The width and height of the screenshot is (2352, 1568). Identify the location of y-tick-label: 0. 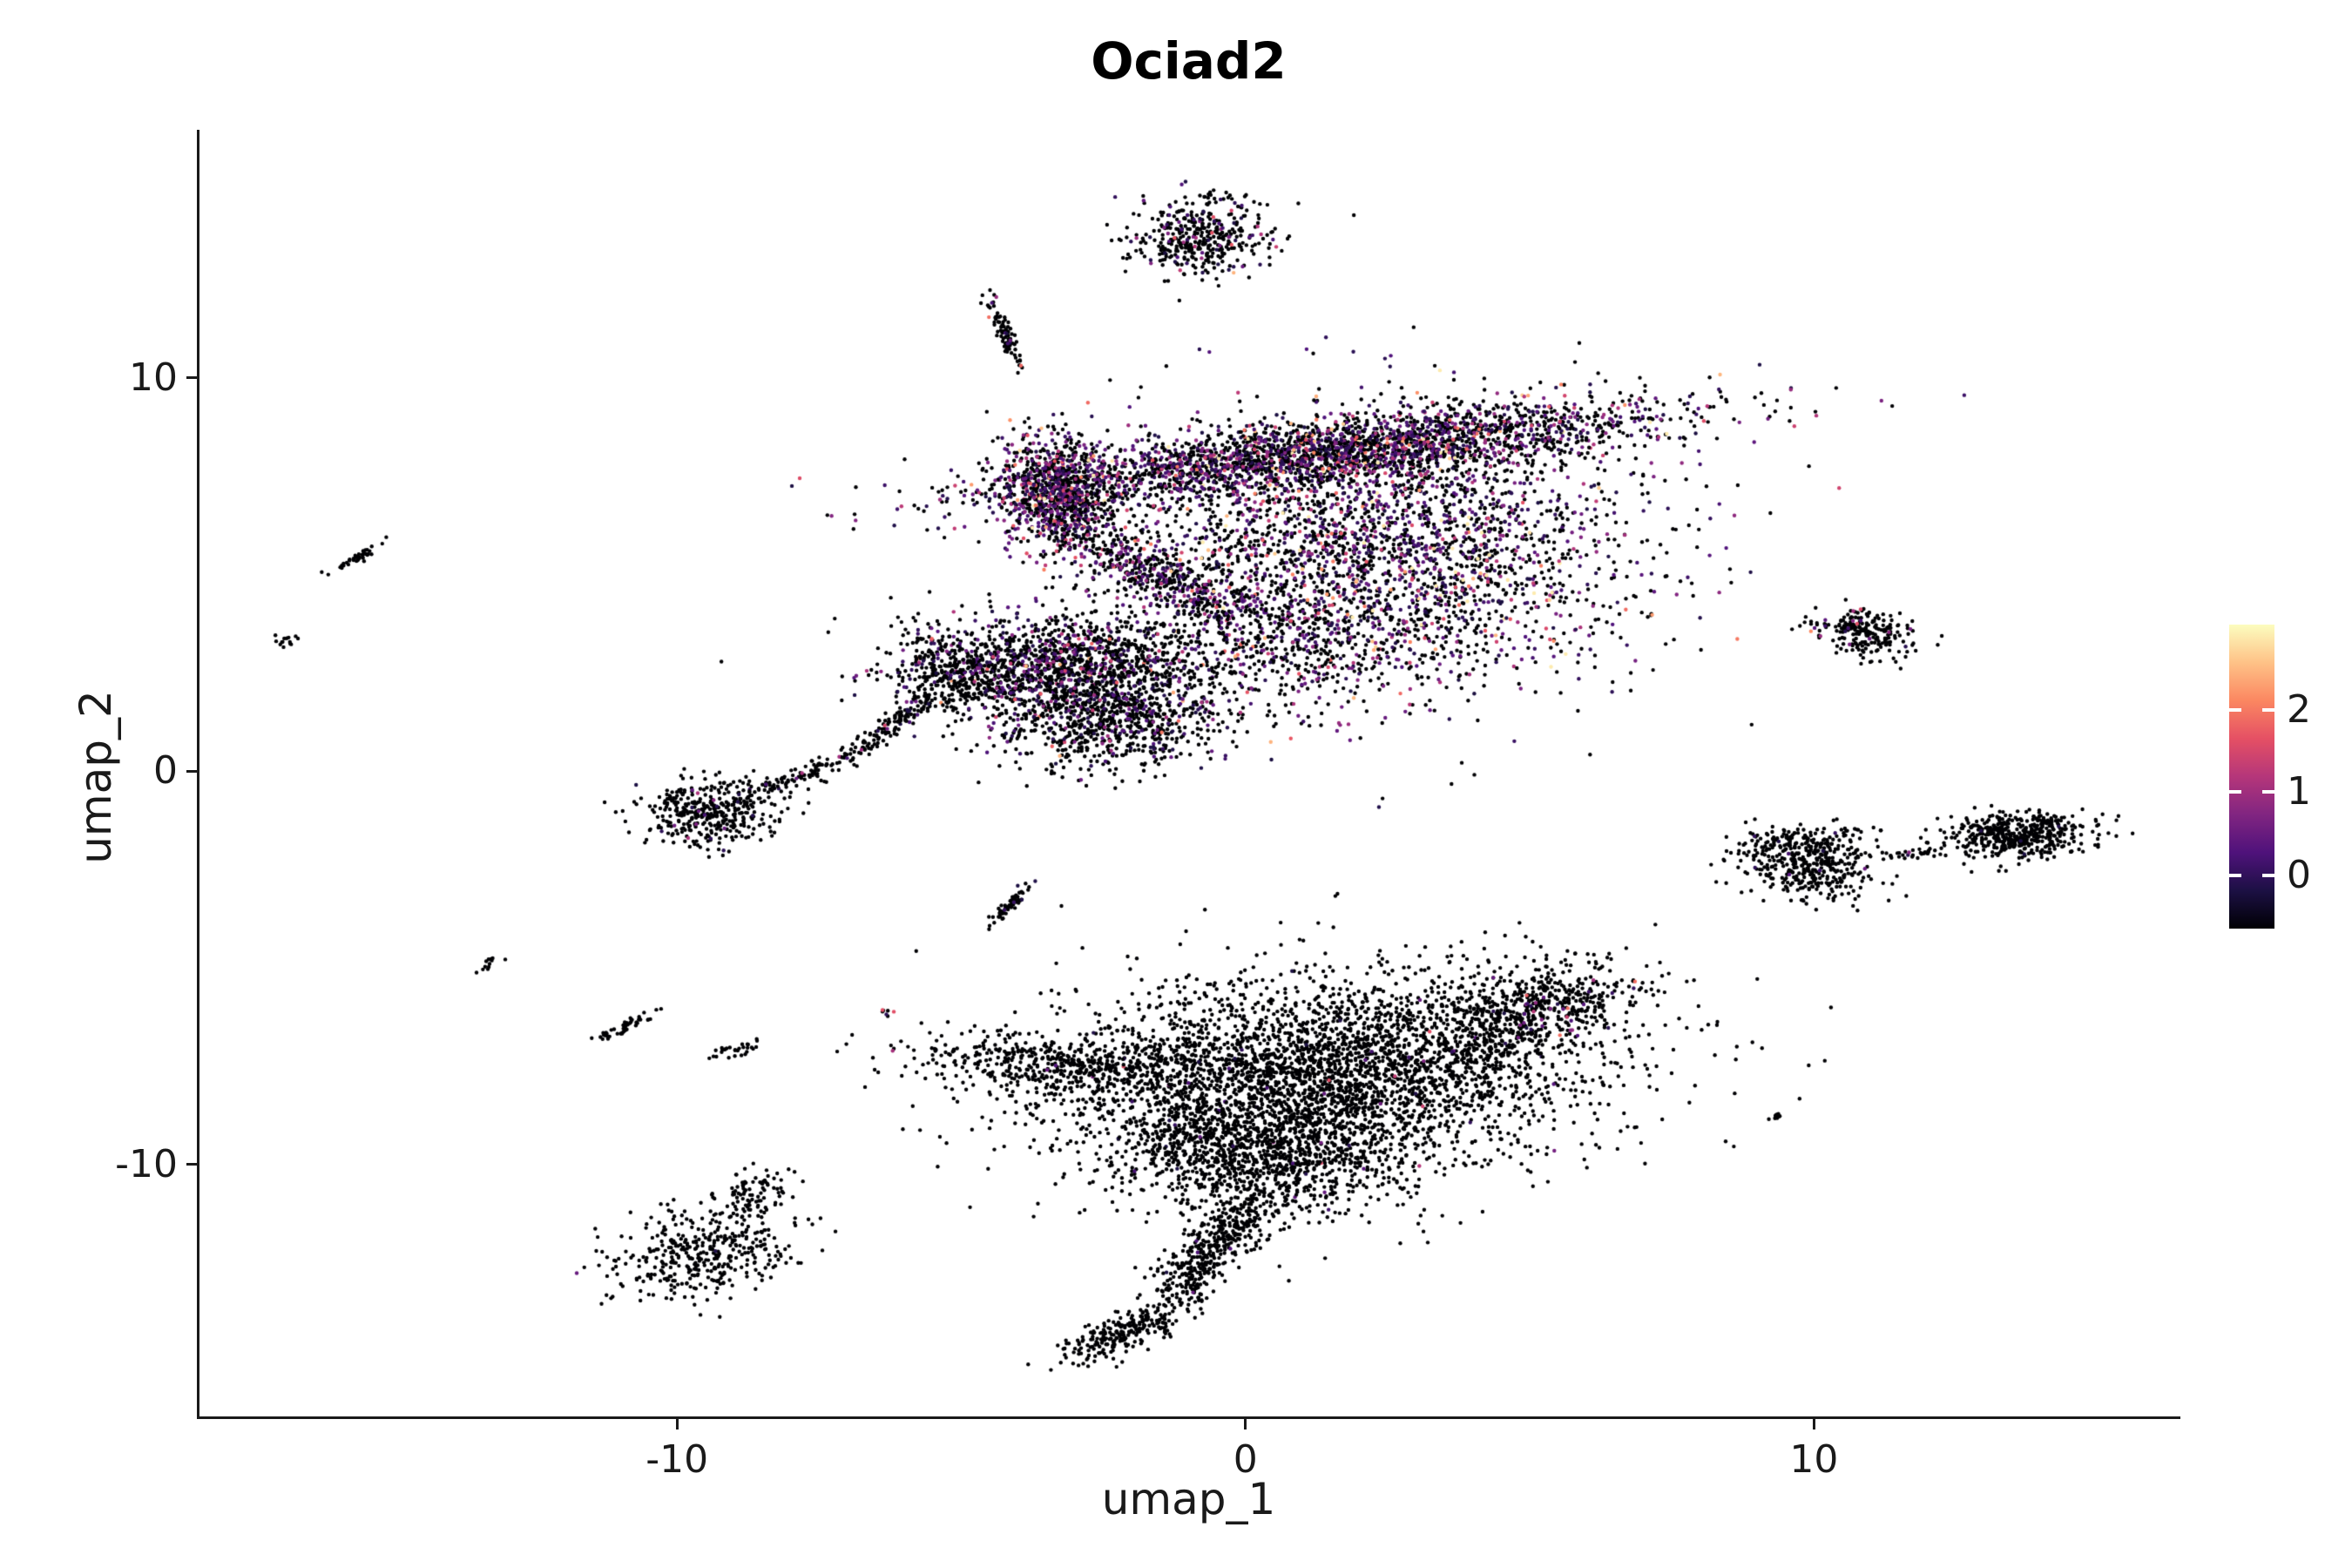
(166, 771).